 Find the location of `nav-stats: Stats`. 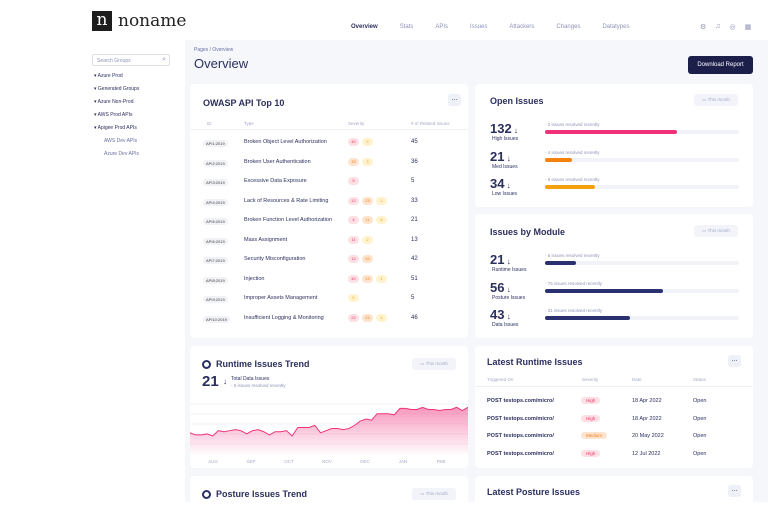

nav-stats: Stats is located at coordinates (406, 27).